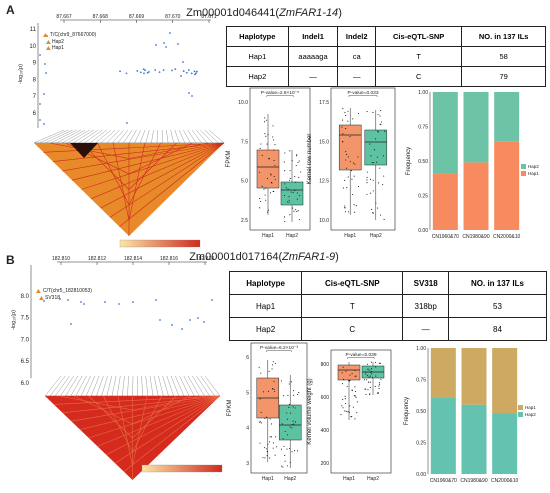 This screenshot has width=550, height=493. Describe the element at coordinates (363, 159) in the screenshot. I see `boxplot-frame` at that location.